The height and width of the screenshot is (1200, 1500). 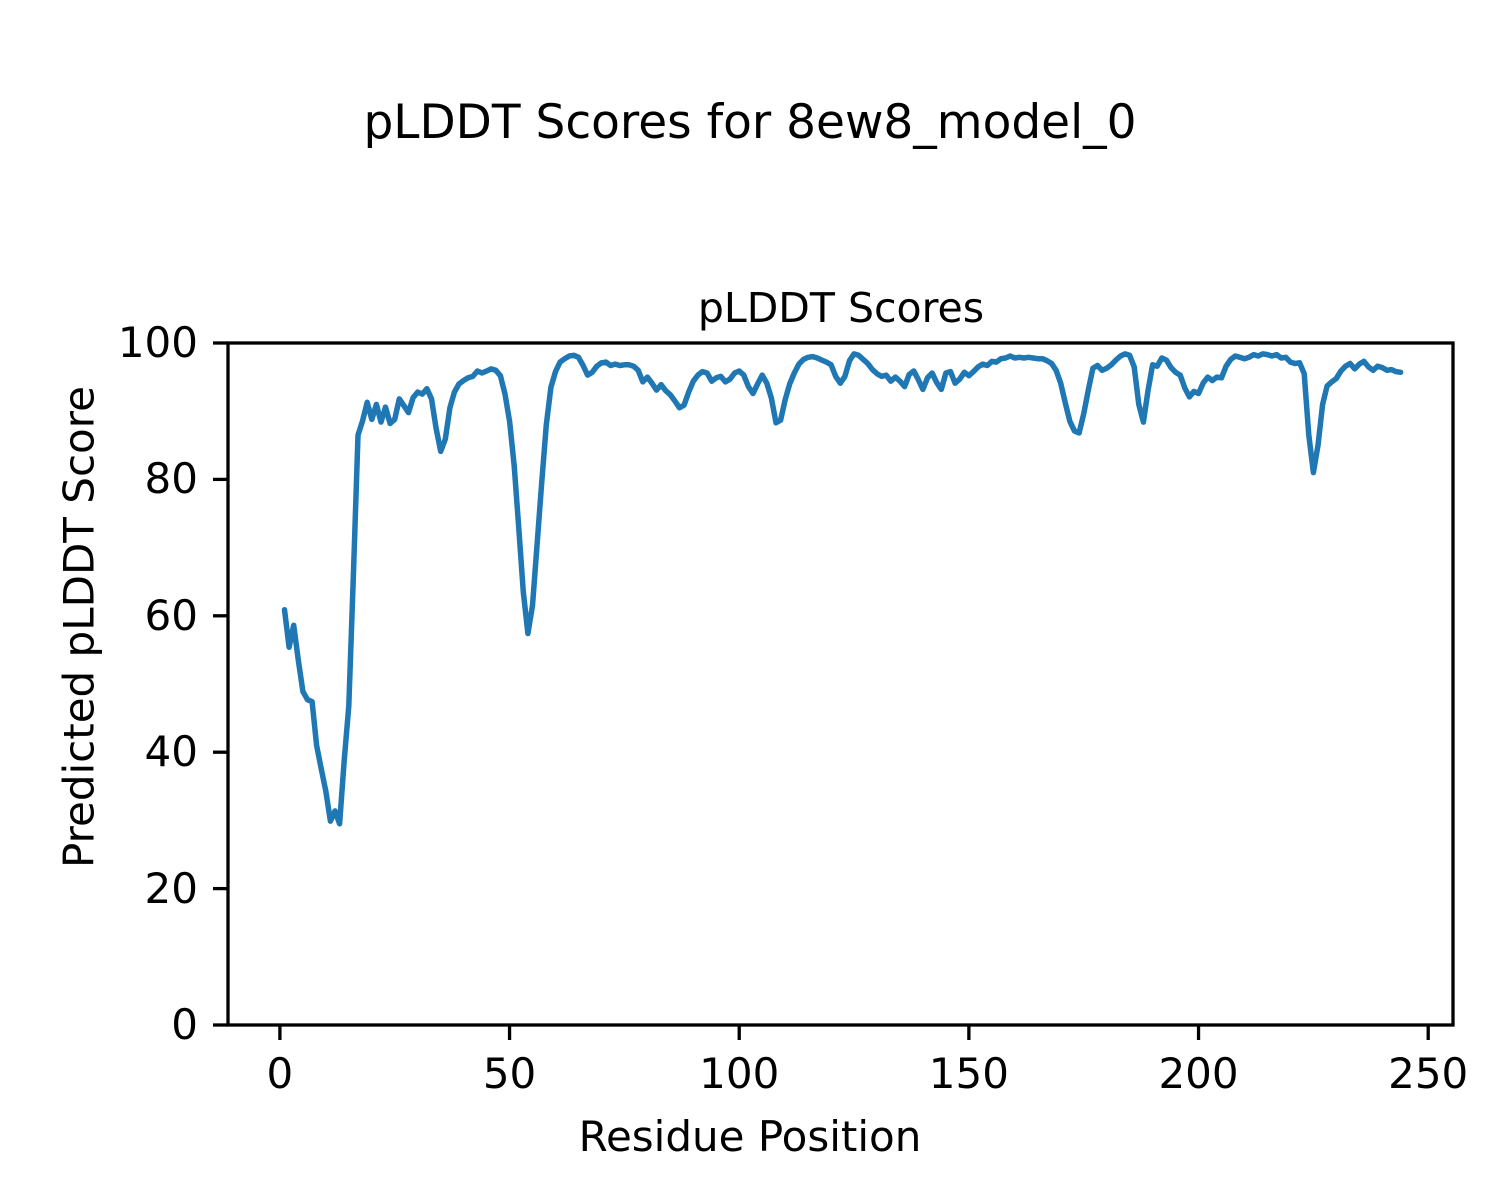 I want to click on y-tick-label: 60, so click(x=171, y=615).